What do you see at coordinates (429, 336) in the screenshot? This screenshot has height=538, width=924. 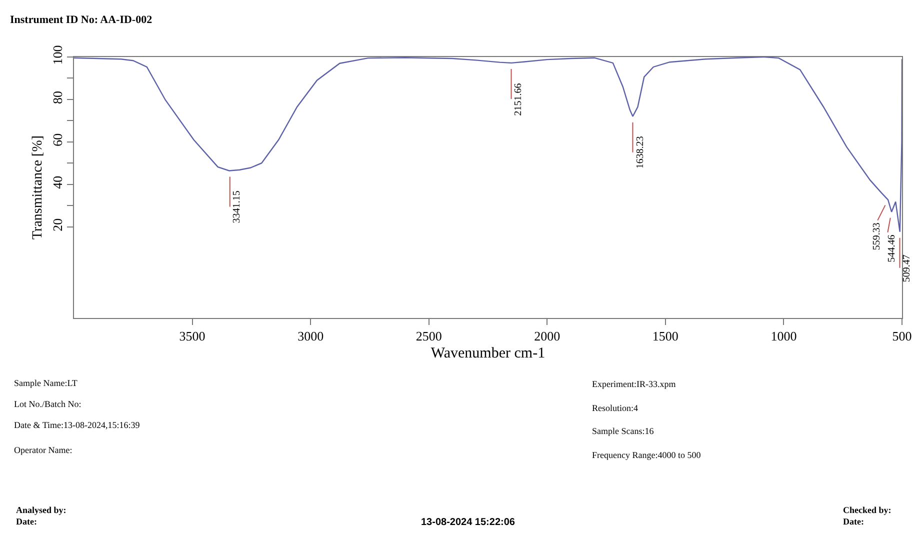 I see `x-tick-label: 2500` at bounding box center [429, 336].